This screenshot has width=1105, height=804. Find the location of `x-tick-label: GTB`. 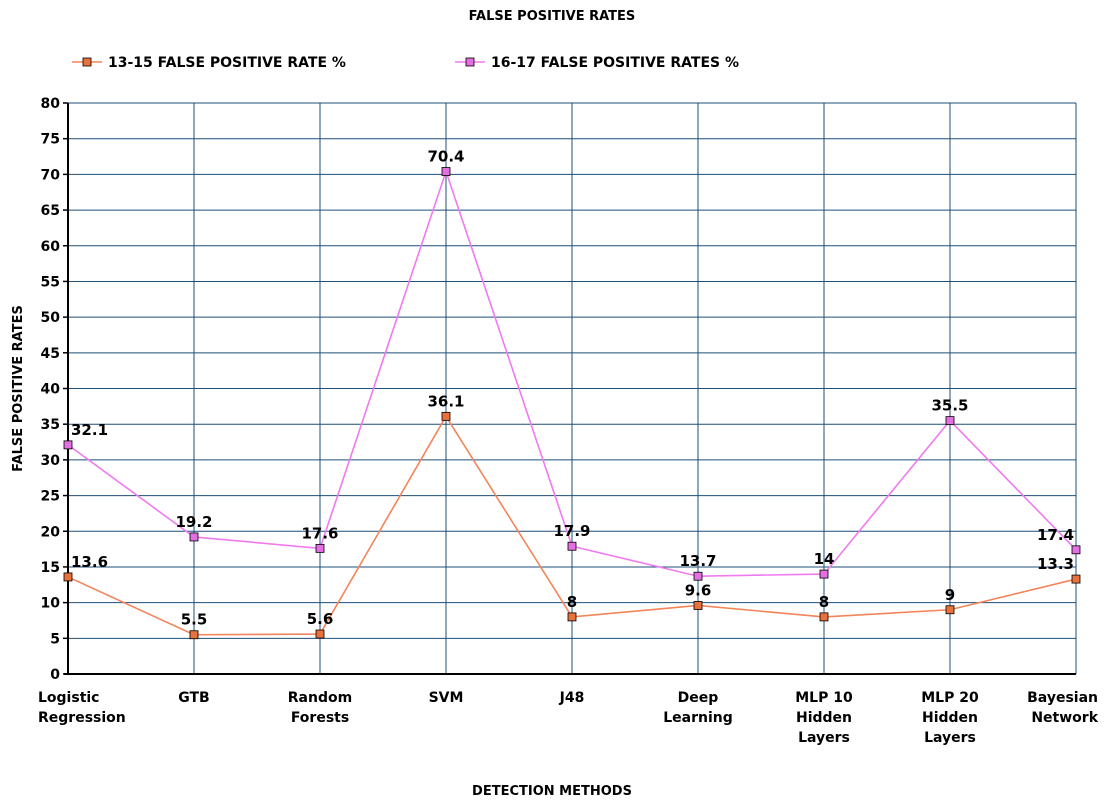

x-tick-label: GTB is located at coordinates (193, 698).